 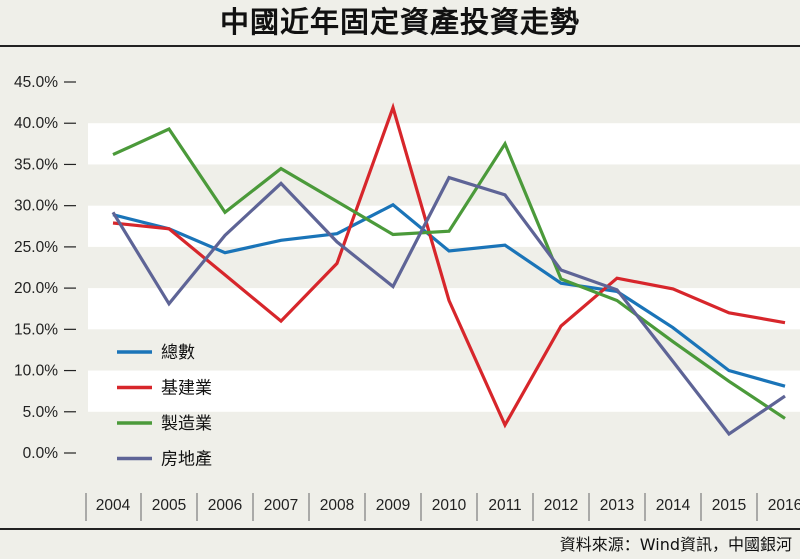 What do you see at coordinates (36, 123) in the screenshot?
I see `y-tick-label: 40.0%` at bounding box center [36, 123].